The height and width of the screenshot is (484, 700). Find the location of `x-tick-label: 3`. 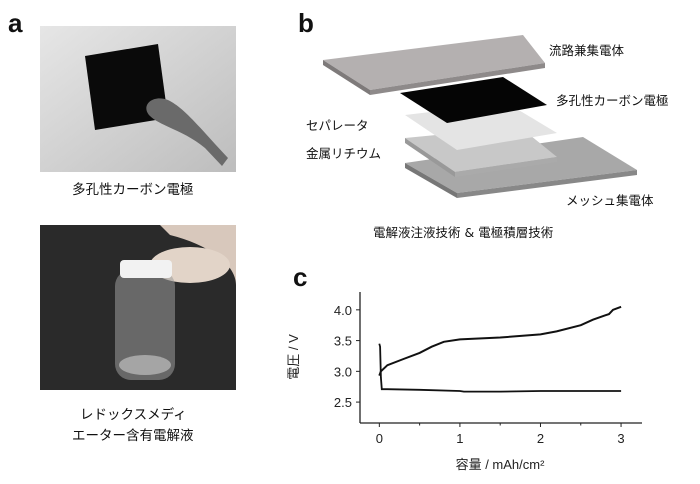

x-tick-label: 3 is located at coordinates (620, 438).